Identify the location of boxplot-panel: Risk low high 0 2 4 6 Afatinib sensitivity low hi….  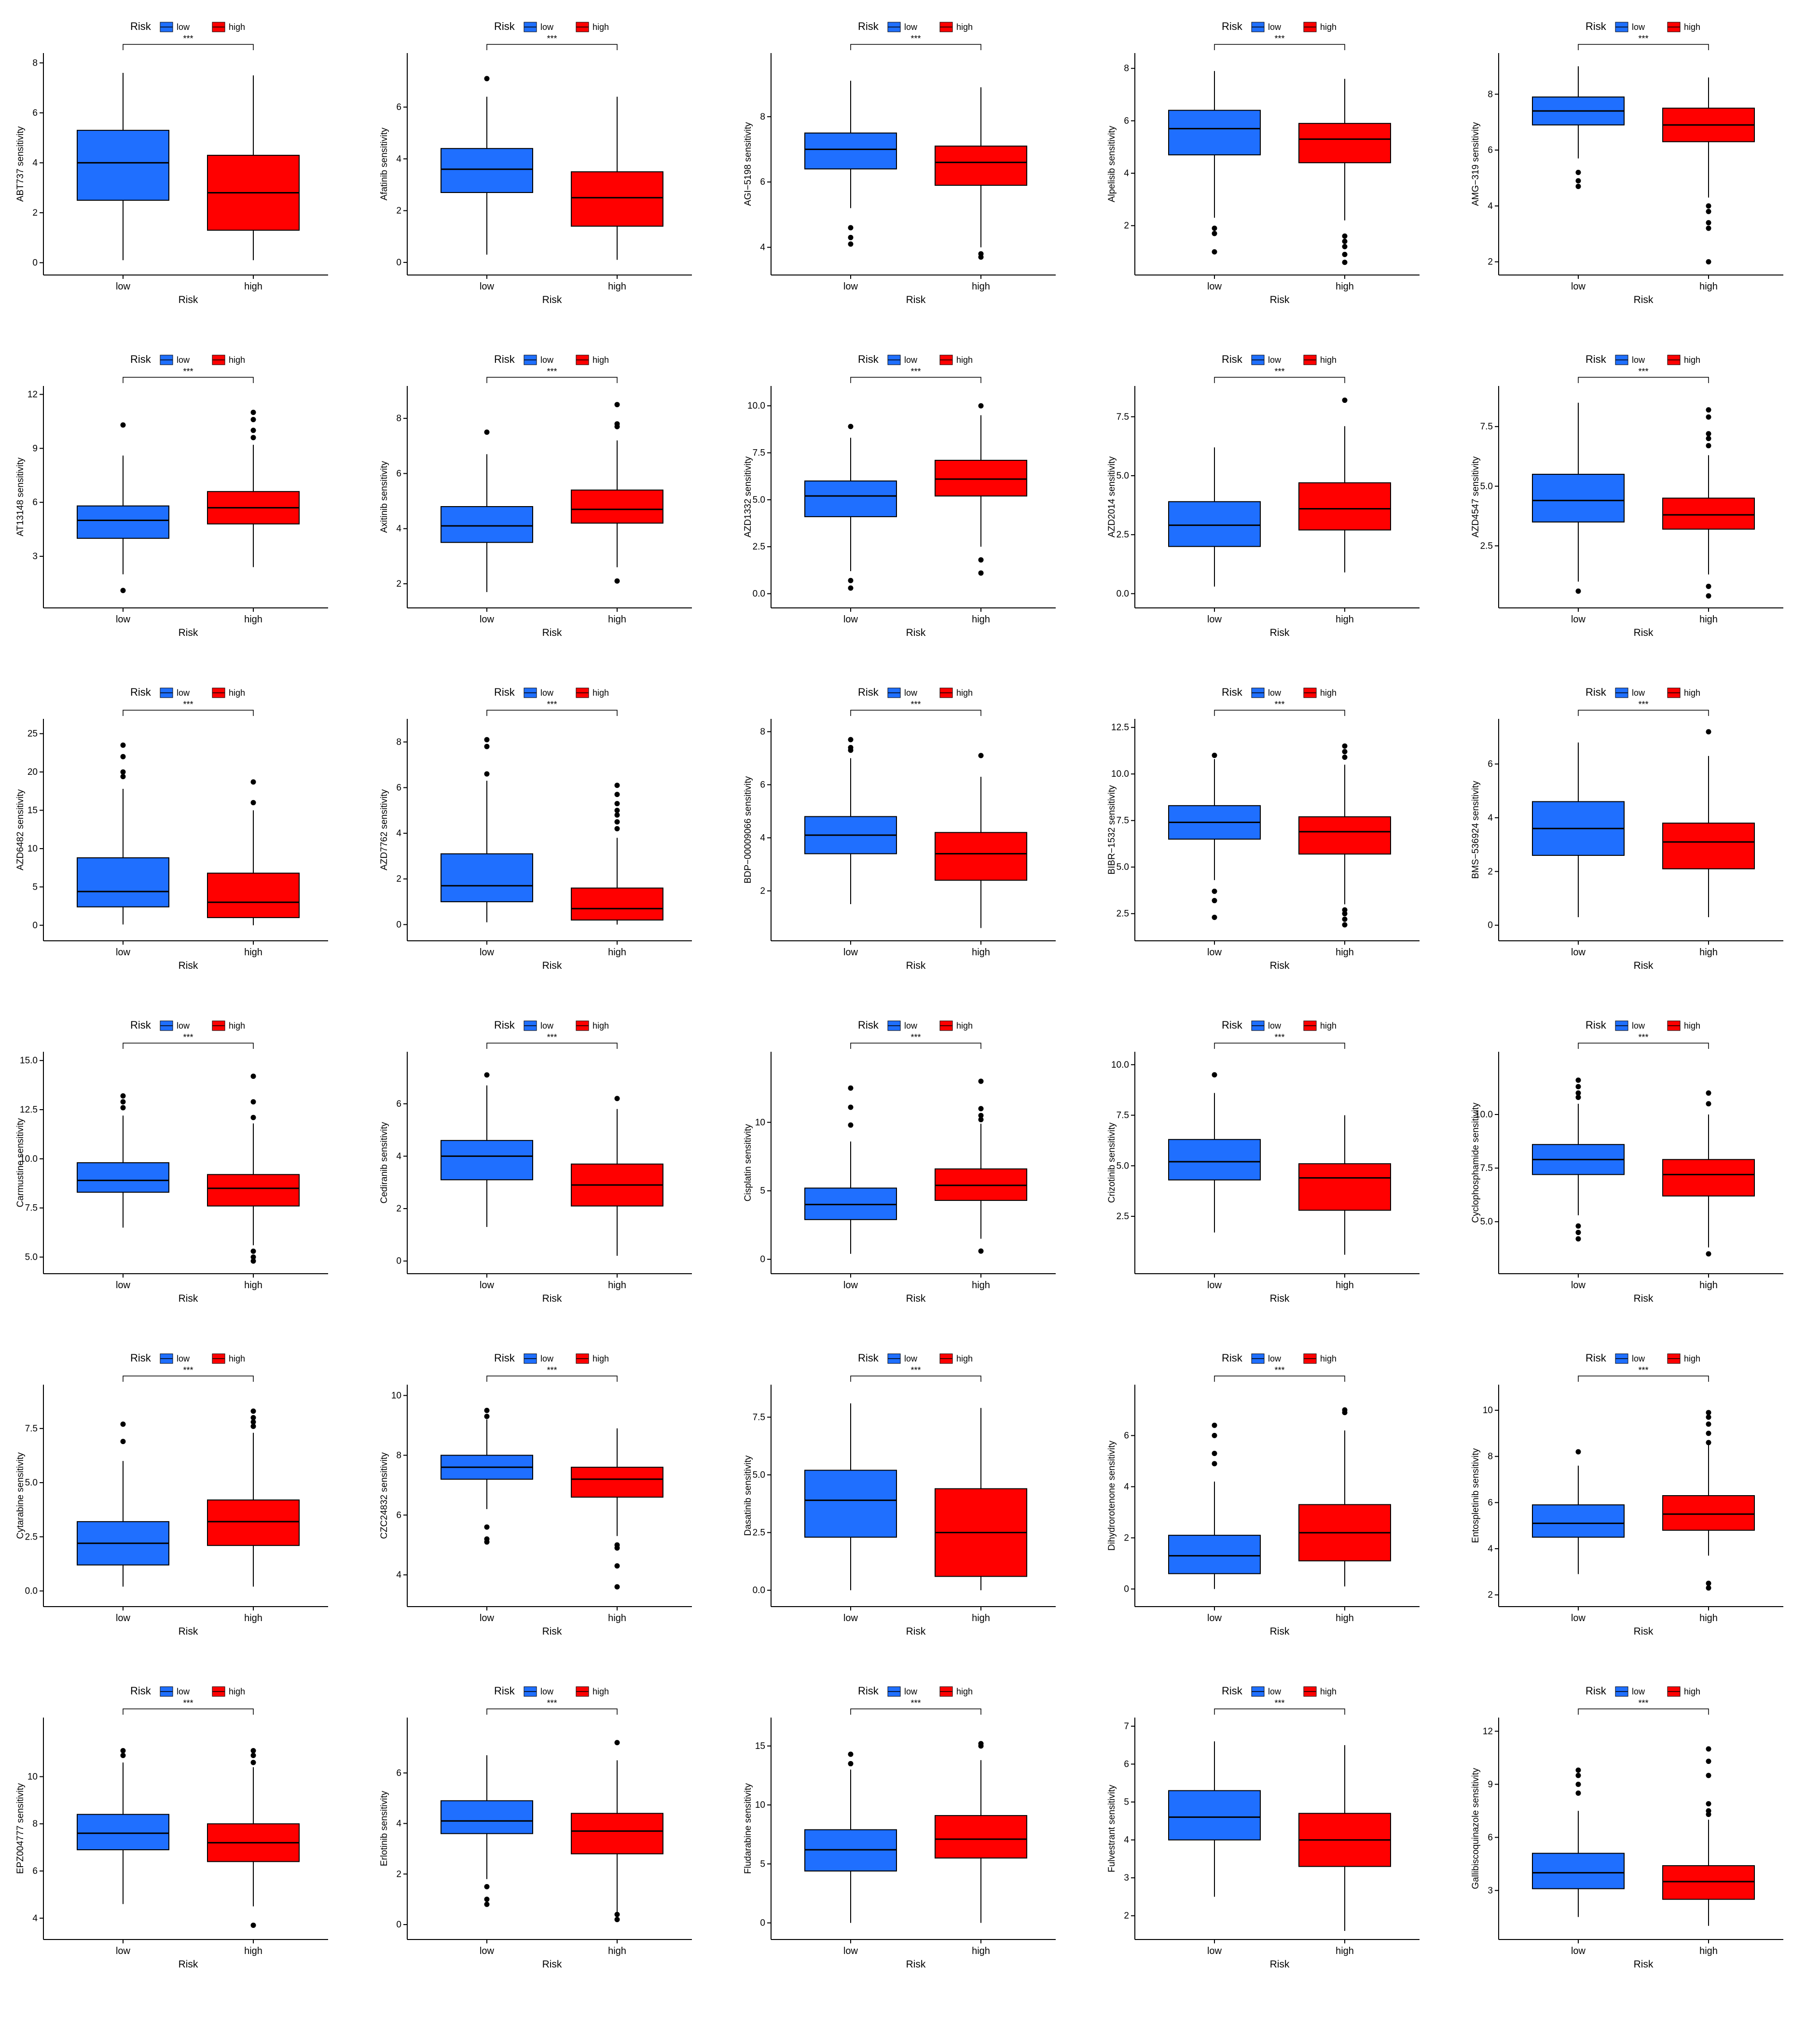
(535, 162).